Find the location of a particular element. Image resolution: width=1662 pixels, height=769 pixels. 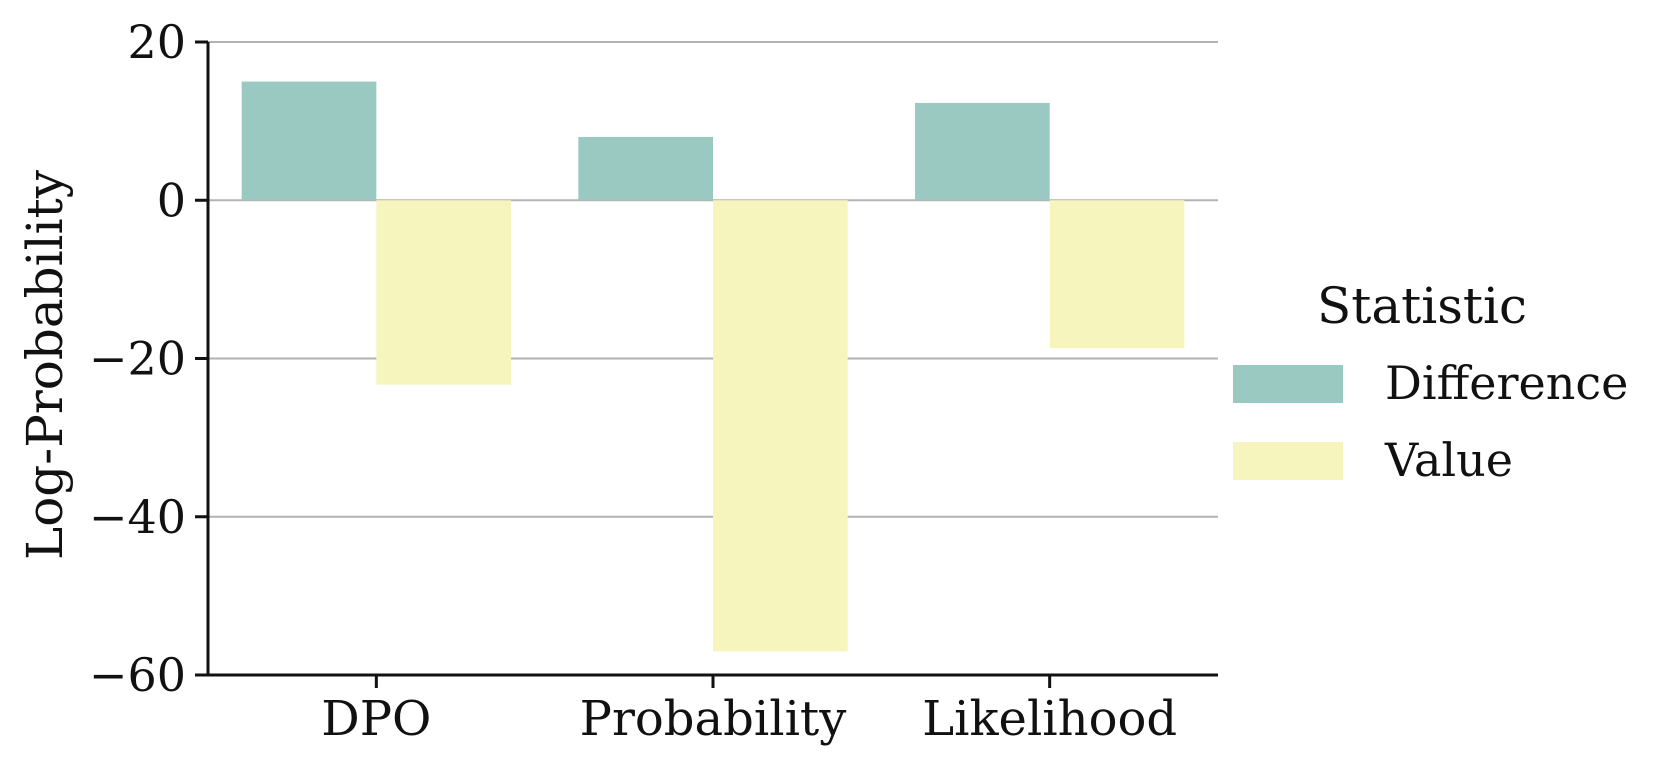

y-tick-label: −60 is located at coordinates (137, 675).